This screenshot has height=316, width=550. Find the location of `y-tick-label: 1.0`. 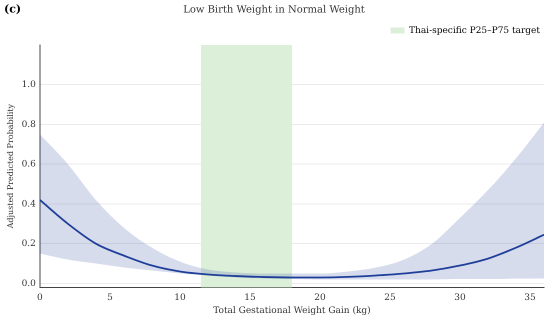

y-tick-label: 1.0 is located at coordinates (29, 85).